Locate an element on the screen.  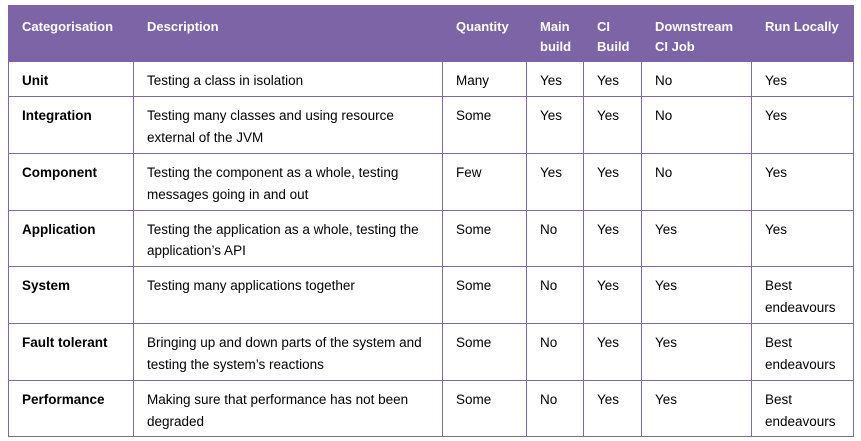
column-header-downstream_ci_job: Downstream CI Job is located at coordinates (696, 33).